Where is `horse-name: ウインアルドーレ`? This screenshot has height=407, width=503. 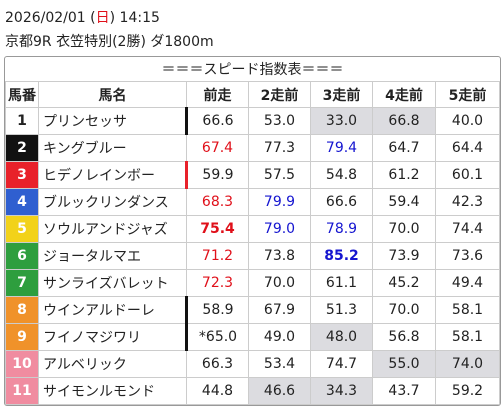
horse-name: ウインアルドーレ is located at coordinates (112, 310).